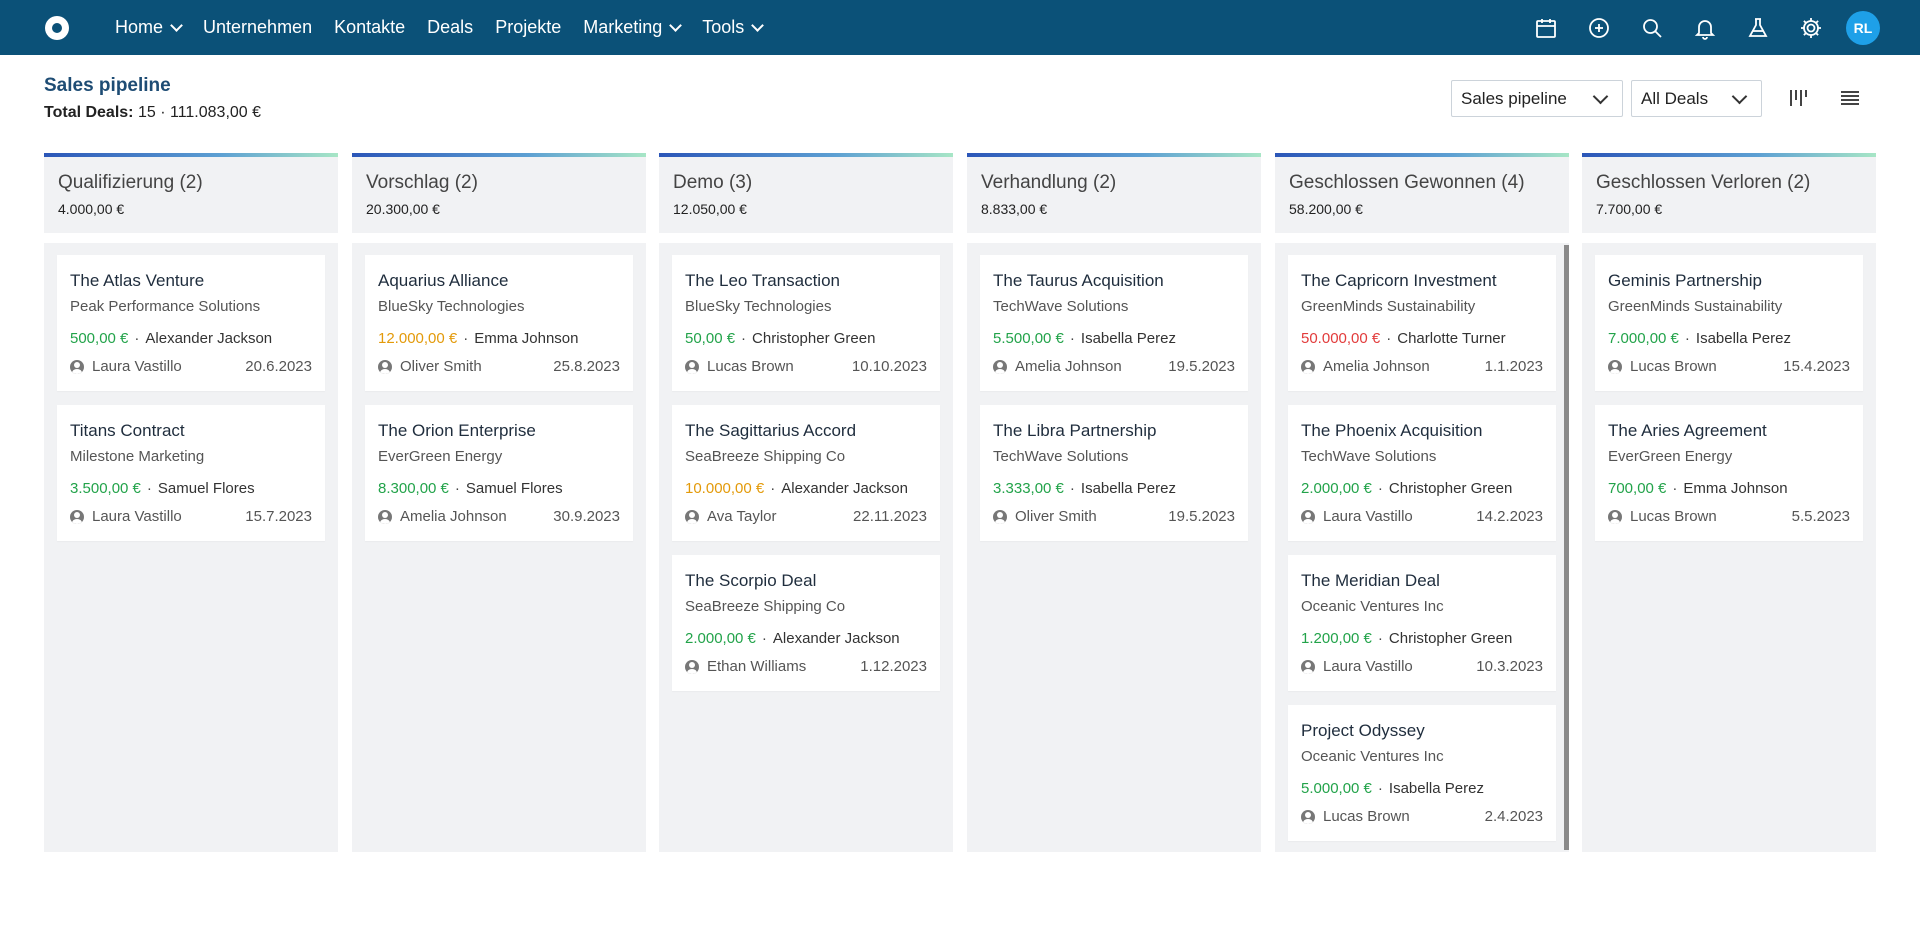 The image size is (1920, 929). What do you see at coordinates (1758, 28) in the screenshot?
I see `flask-icon` at bounding box center [1758, 28].